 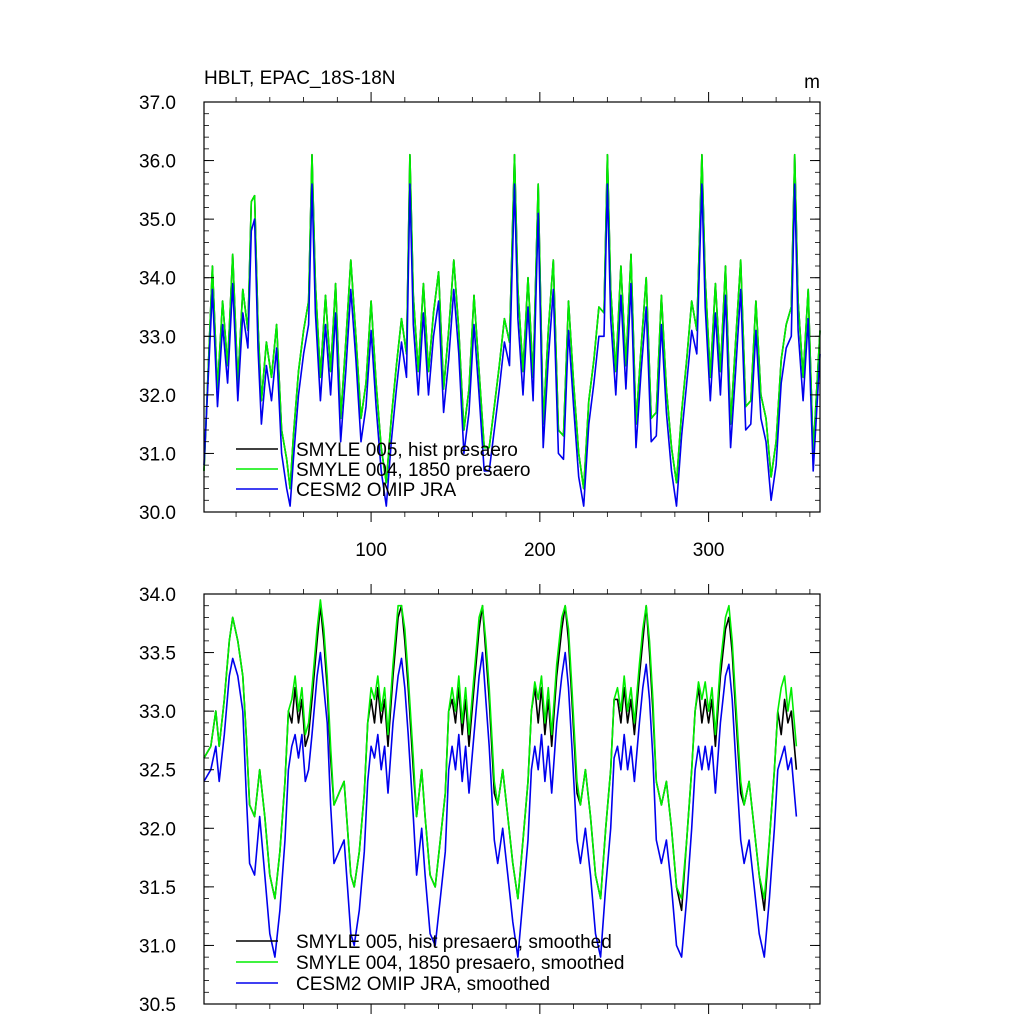 I want to click on y-tick-label-4: 34.0, so click(x=157, y=279).